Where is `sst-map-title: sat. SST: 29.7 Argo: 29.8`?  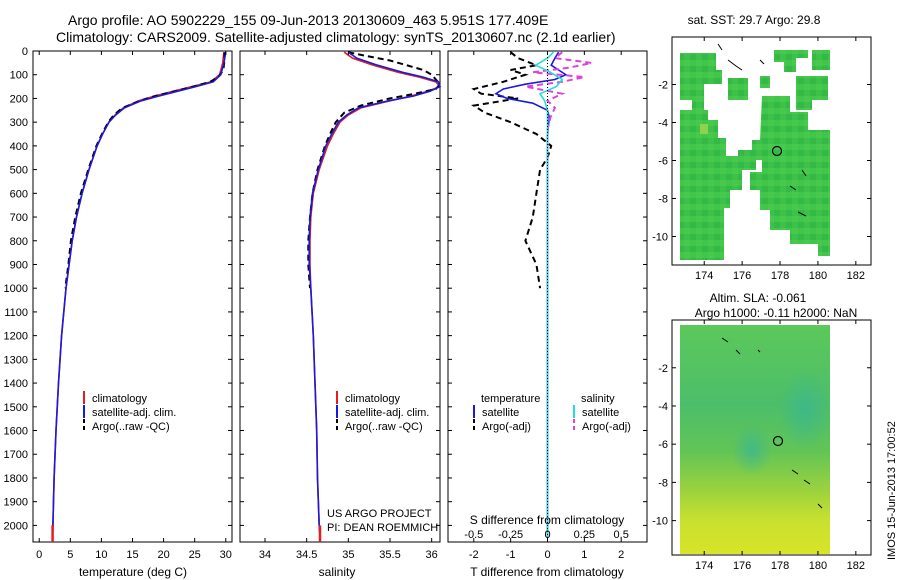
sst-map-title: sat. SST: 29.7 Argo: 29.8 is located at coordinates (754, 20).